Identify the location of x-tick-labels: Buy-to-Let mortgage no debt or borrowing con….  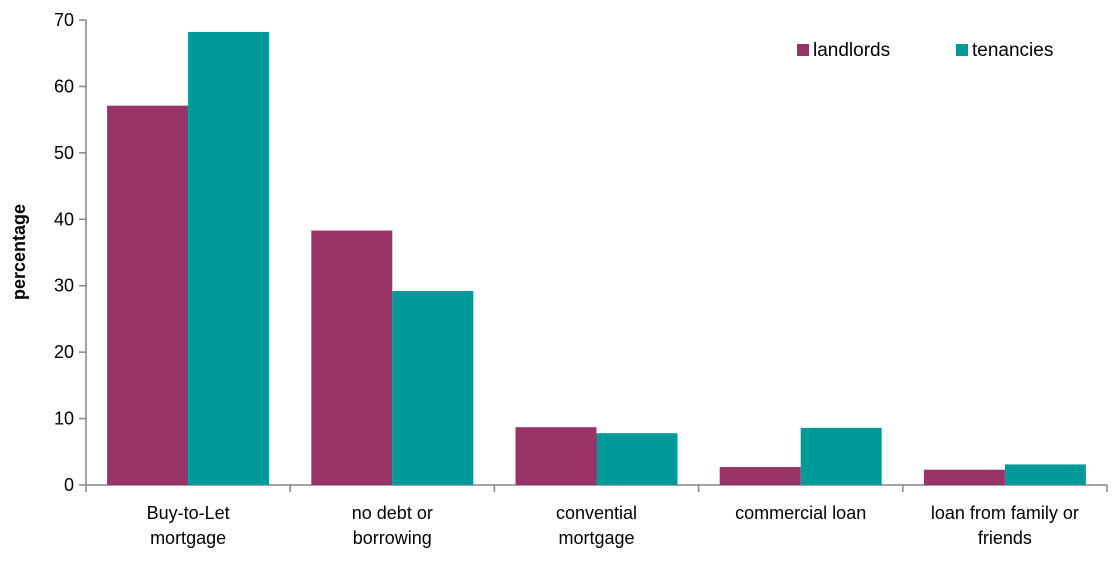
(613, 525).